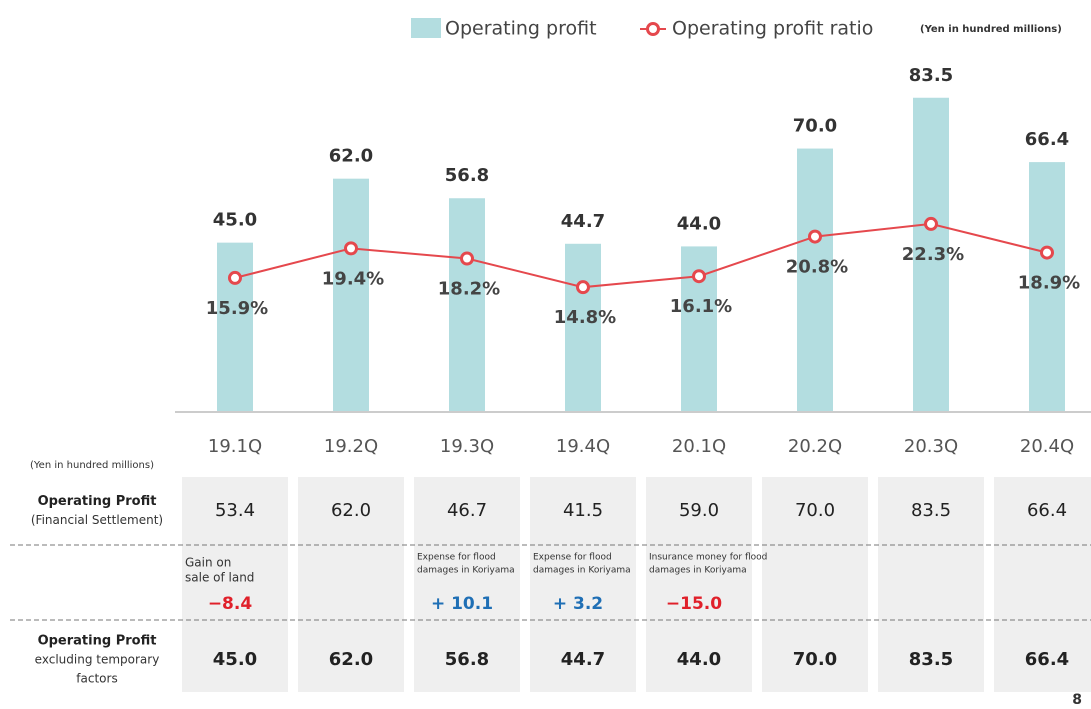 The height and width of the screenshot is (709, 1091). Describe the element at coordinates (699, 223) in the screenshot. I see `bar-label: 44.0` at that location.